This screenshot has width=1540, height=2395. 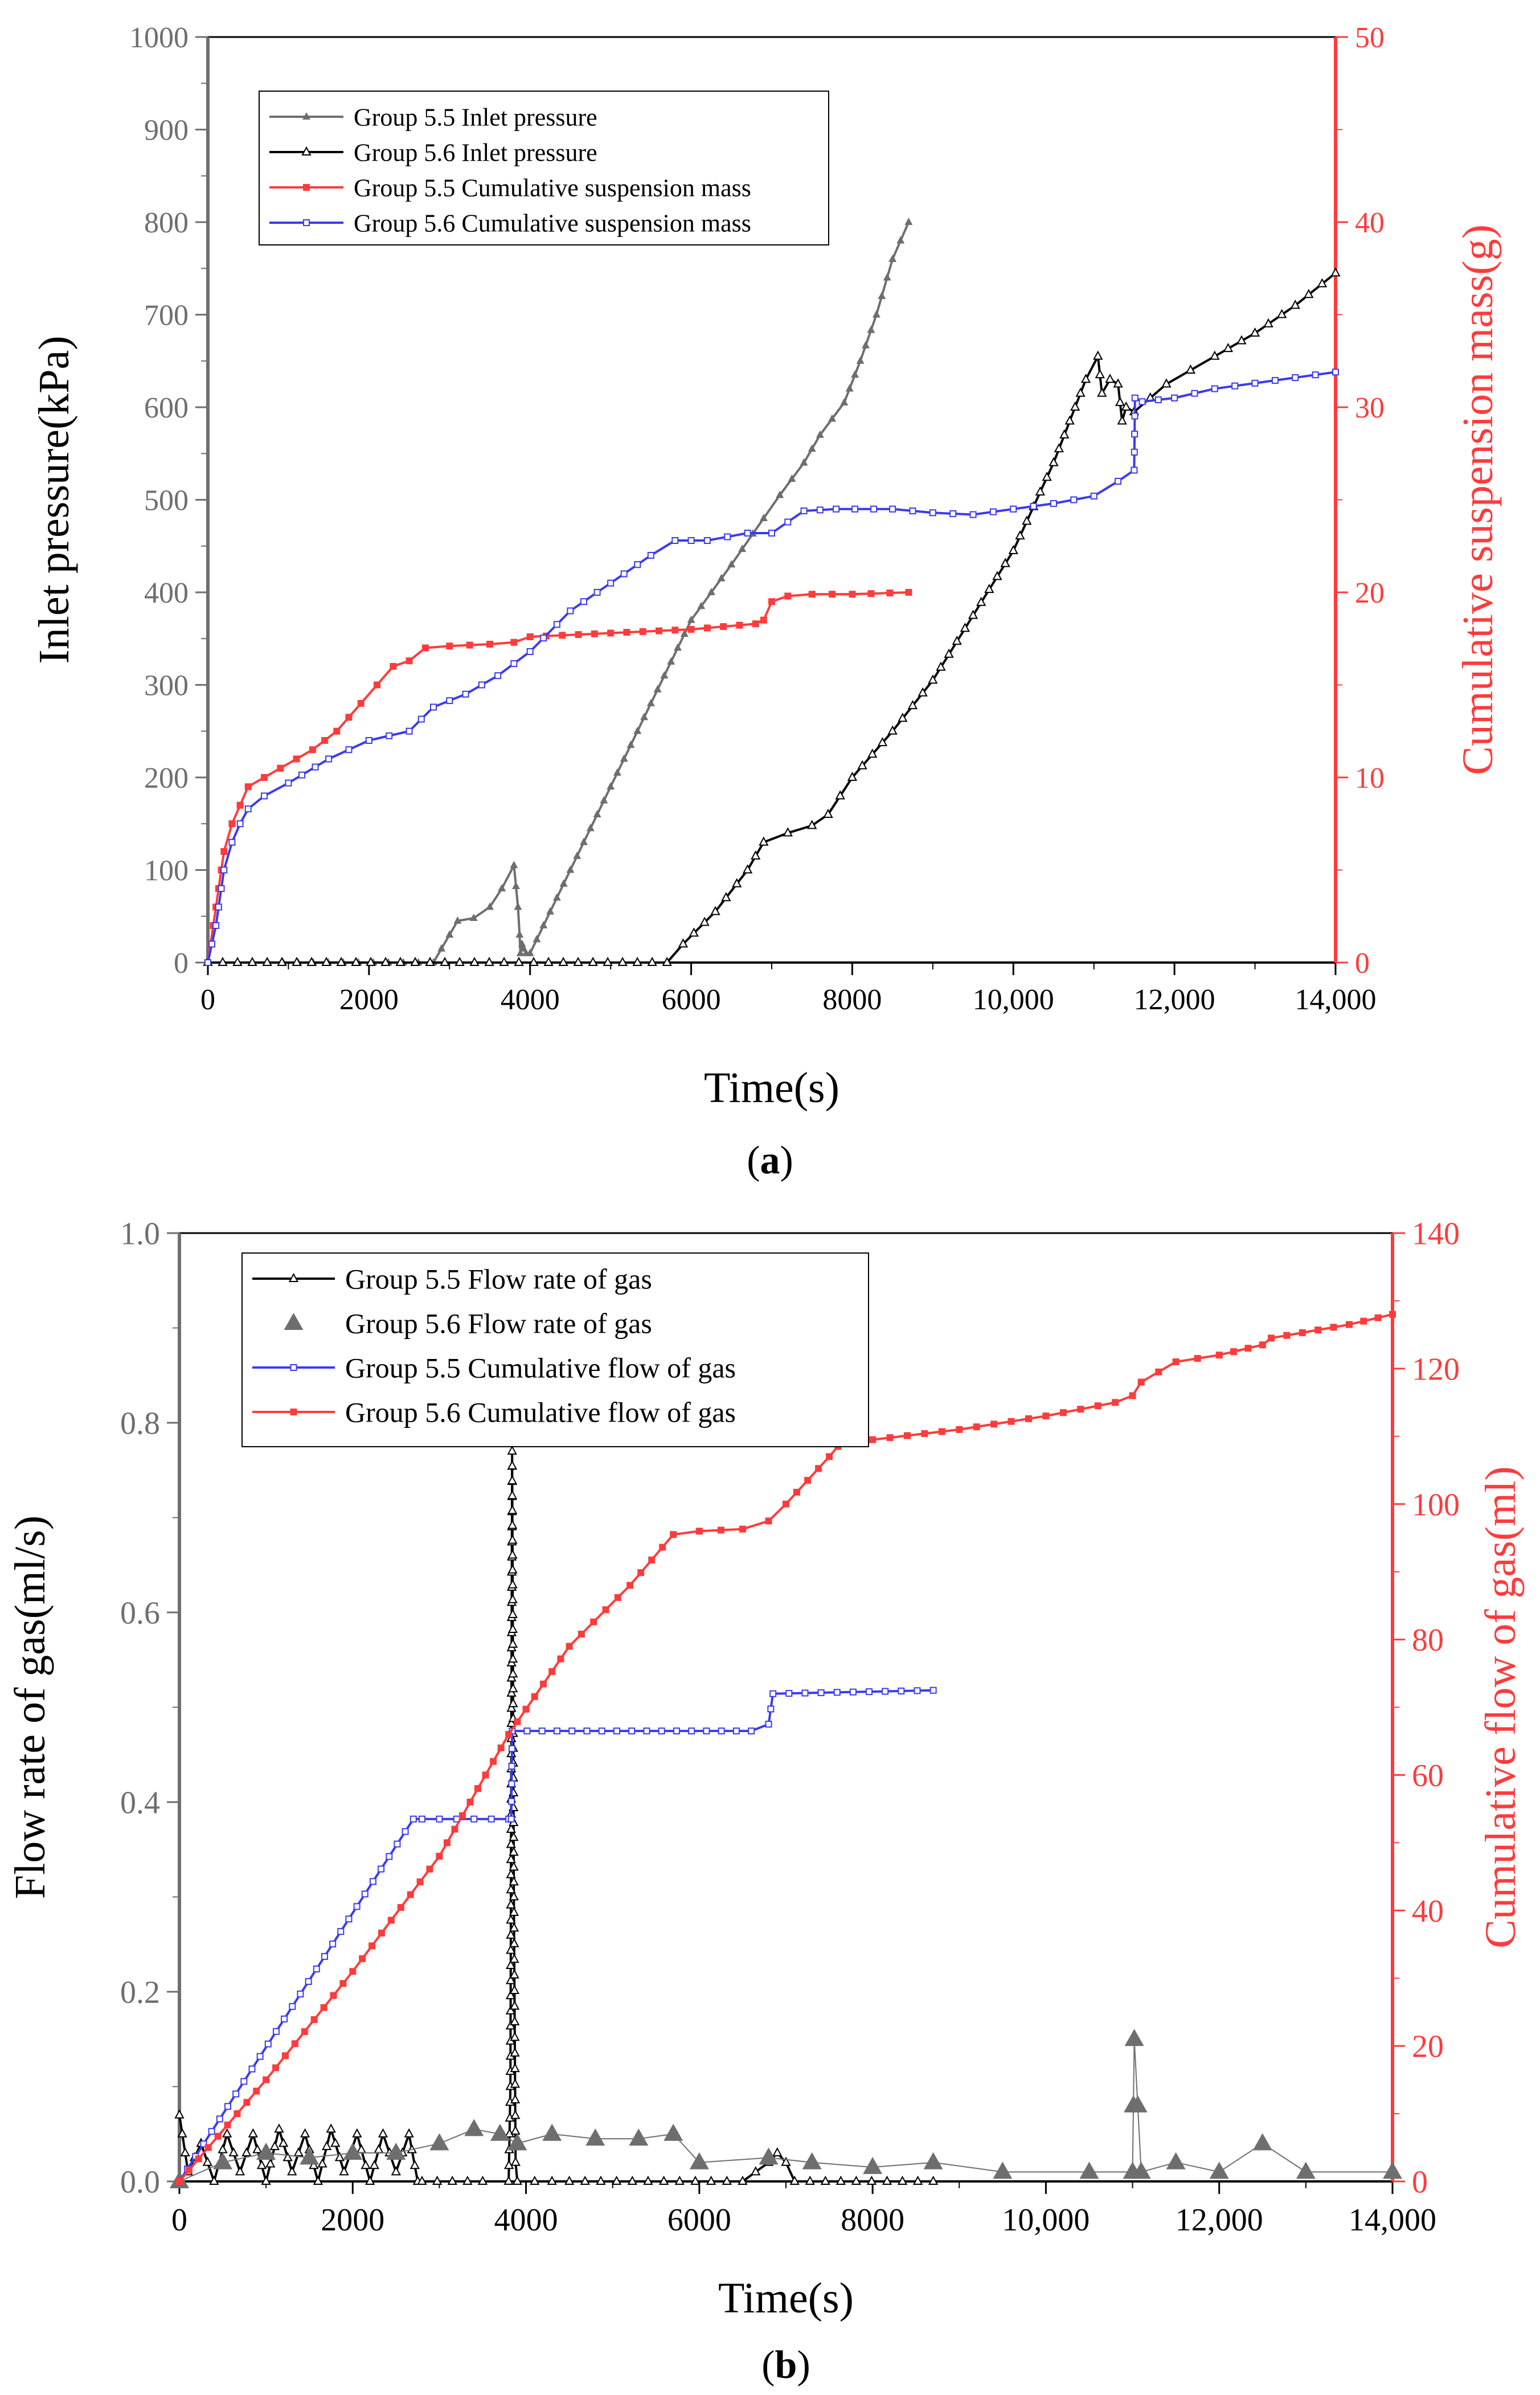 I want to click on y-left-tick-label: 0.4, so click(x=140, y=1803).